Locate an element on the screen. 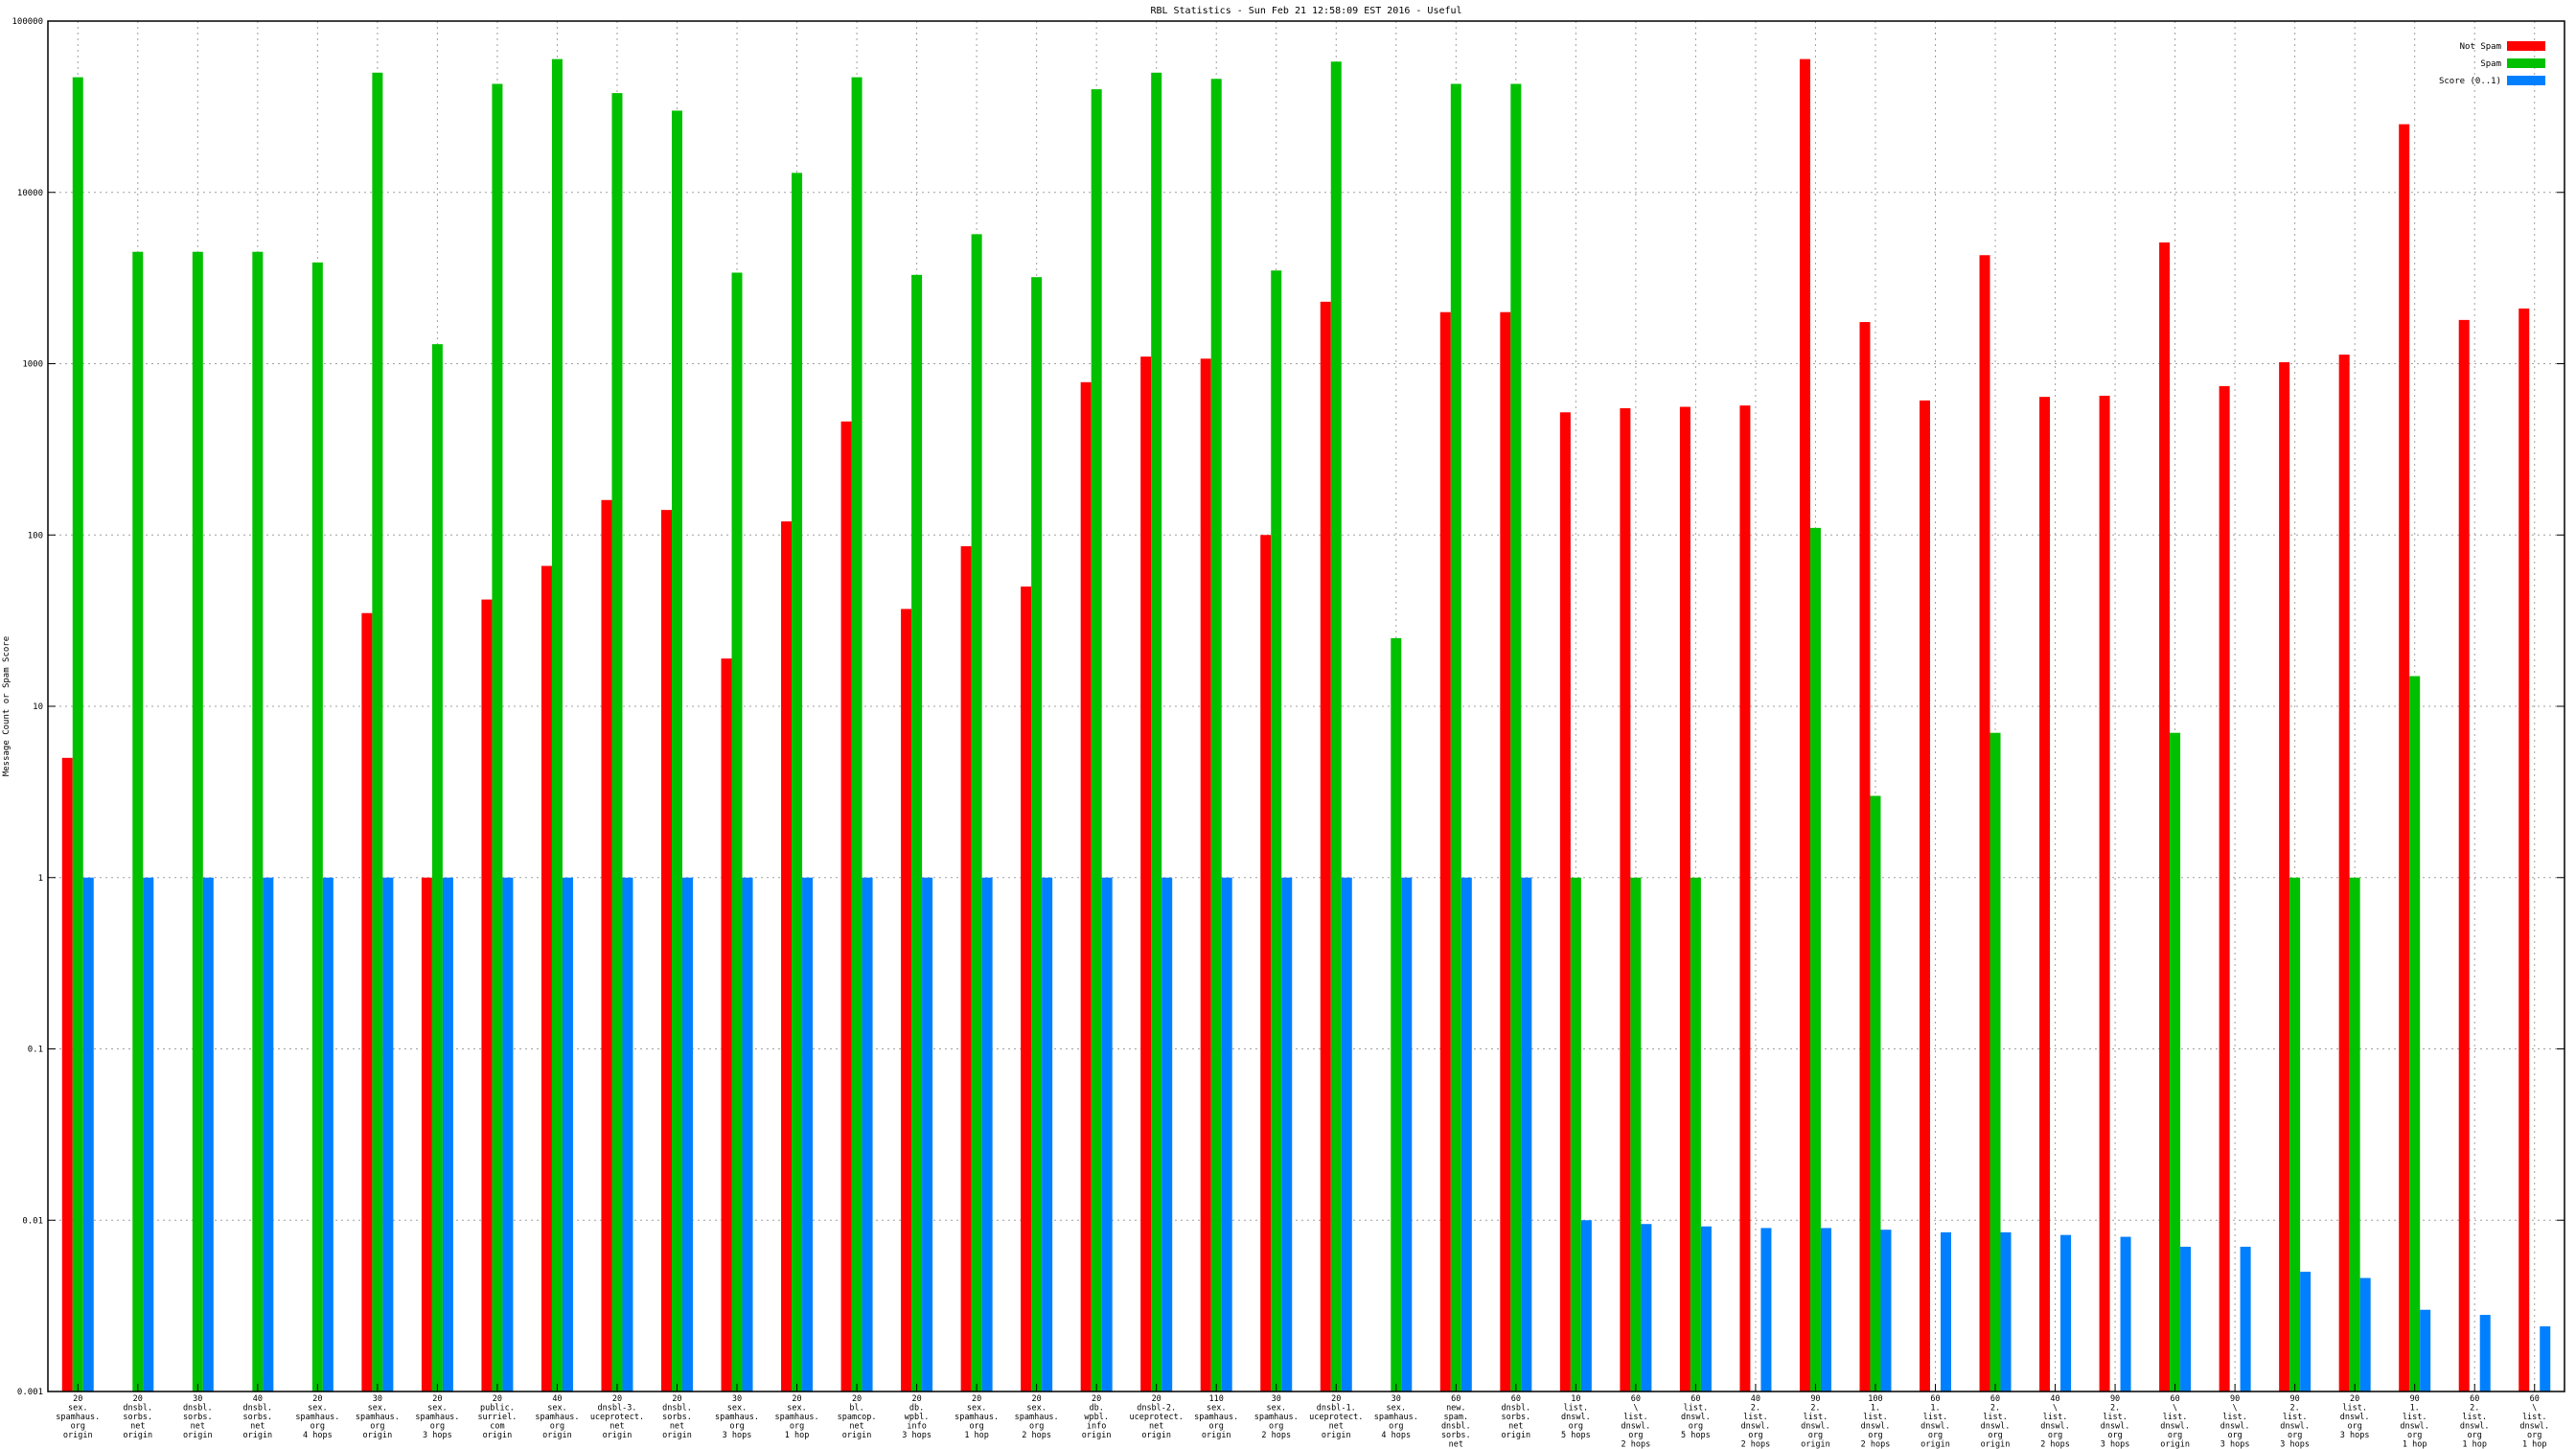  x-tick-label: 60 list. dnswl. org 5 hops is located at coordinates (1696, 1417).